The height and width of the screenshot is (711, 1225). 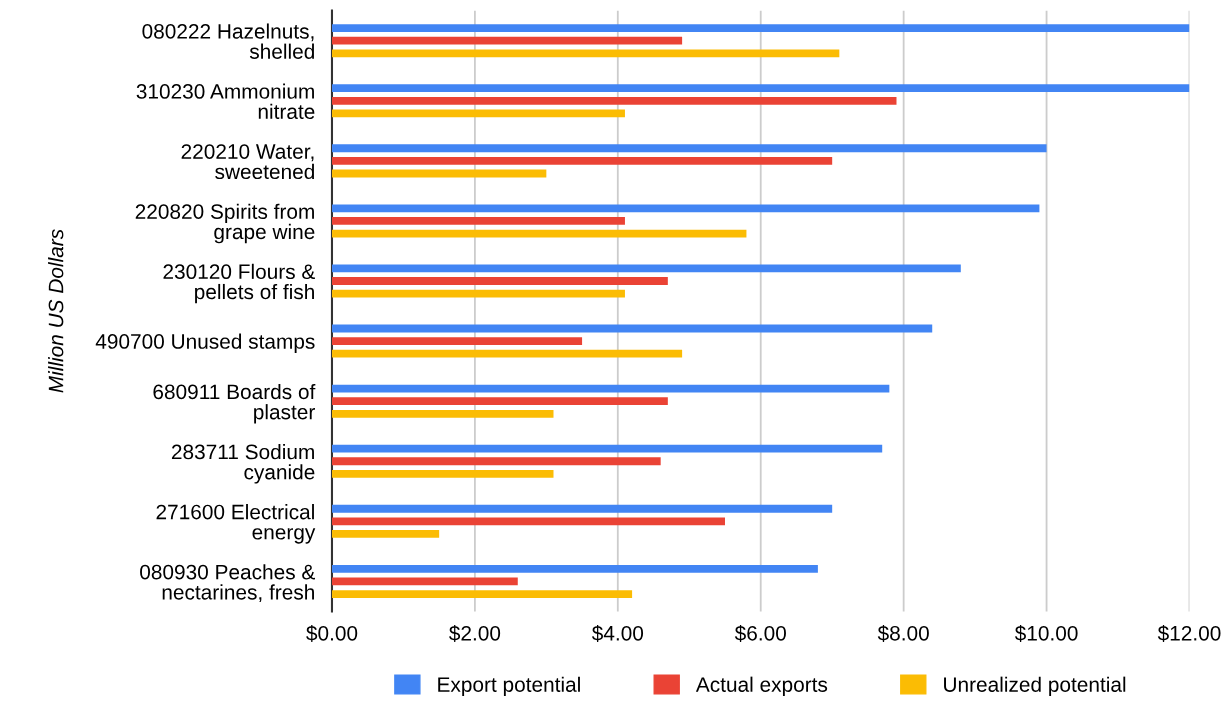 I want to click on legend-label: Actual exports, so click(x=761, y=686).